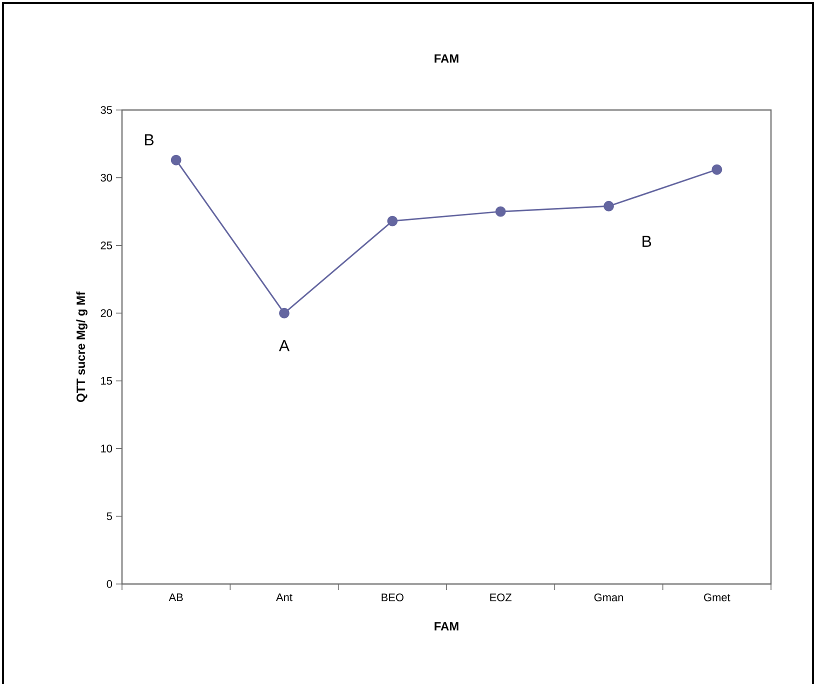 The width and height of the screenshot is (816, 684). I want to click on x-tick-label: Ant, so click(284, 598).